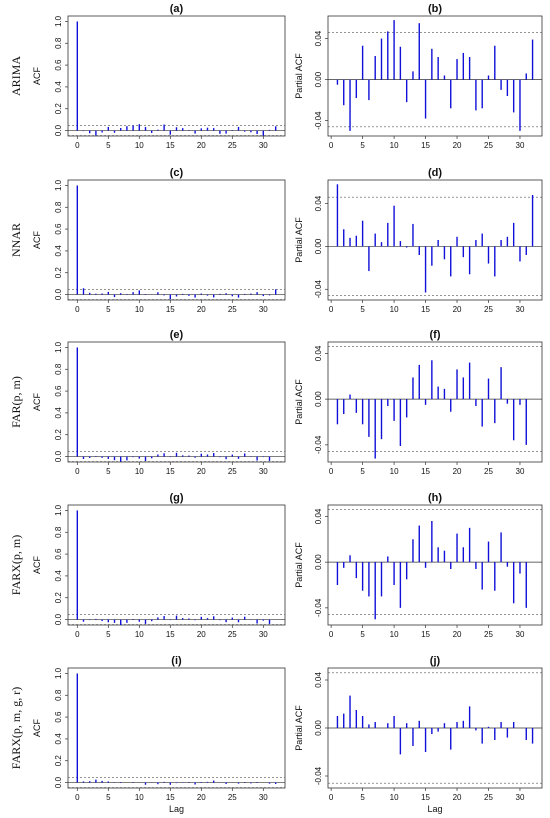 The image size is (550, 818). Describe the element at coordinates (176, 498) in the screenshot. I see `panel-title: (g)` at that location.